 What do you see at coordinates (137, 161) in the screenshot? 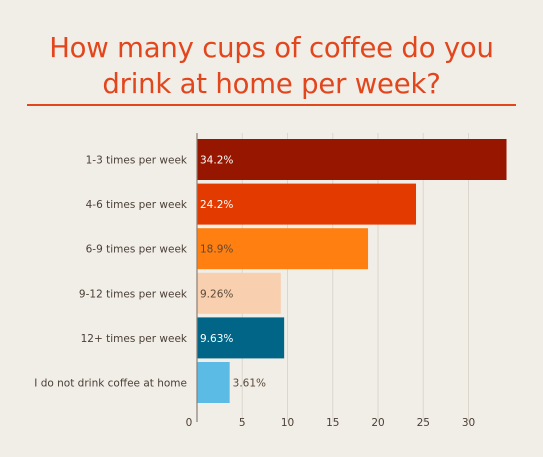
I see `category-label: 1-3 times per week` at bounding box center [137, 161].